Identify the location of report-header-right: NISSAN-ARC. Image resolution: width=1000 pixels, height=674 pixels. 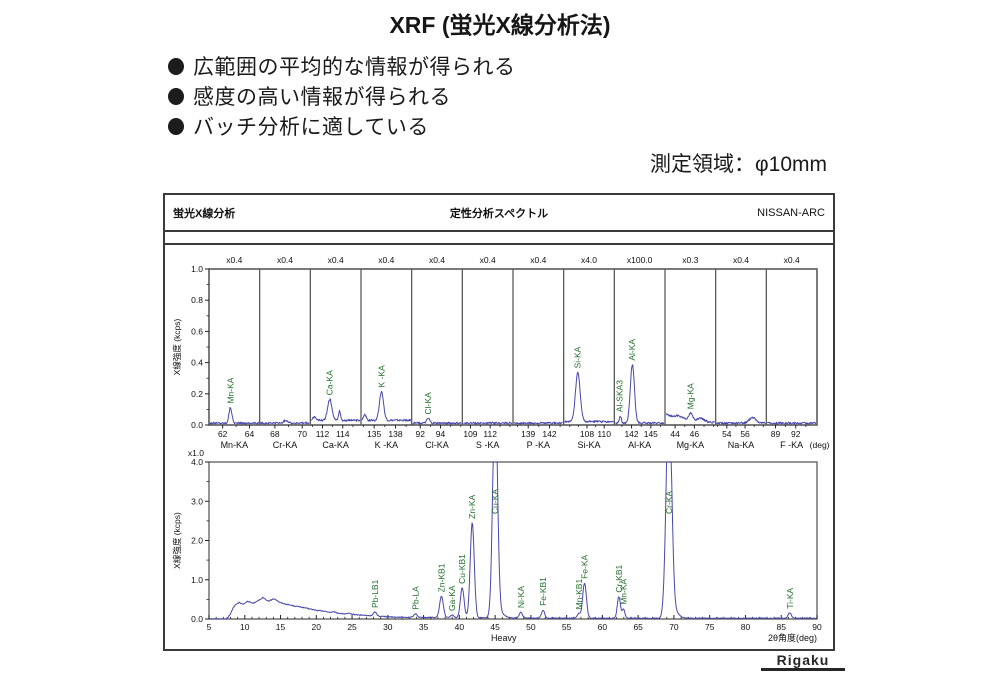
(791, 212).